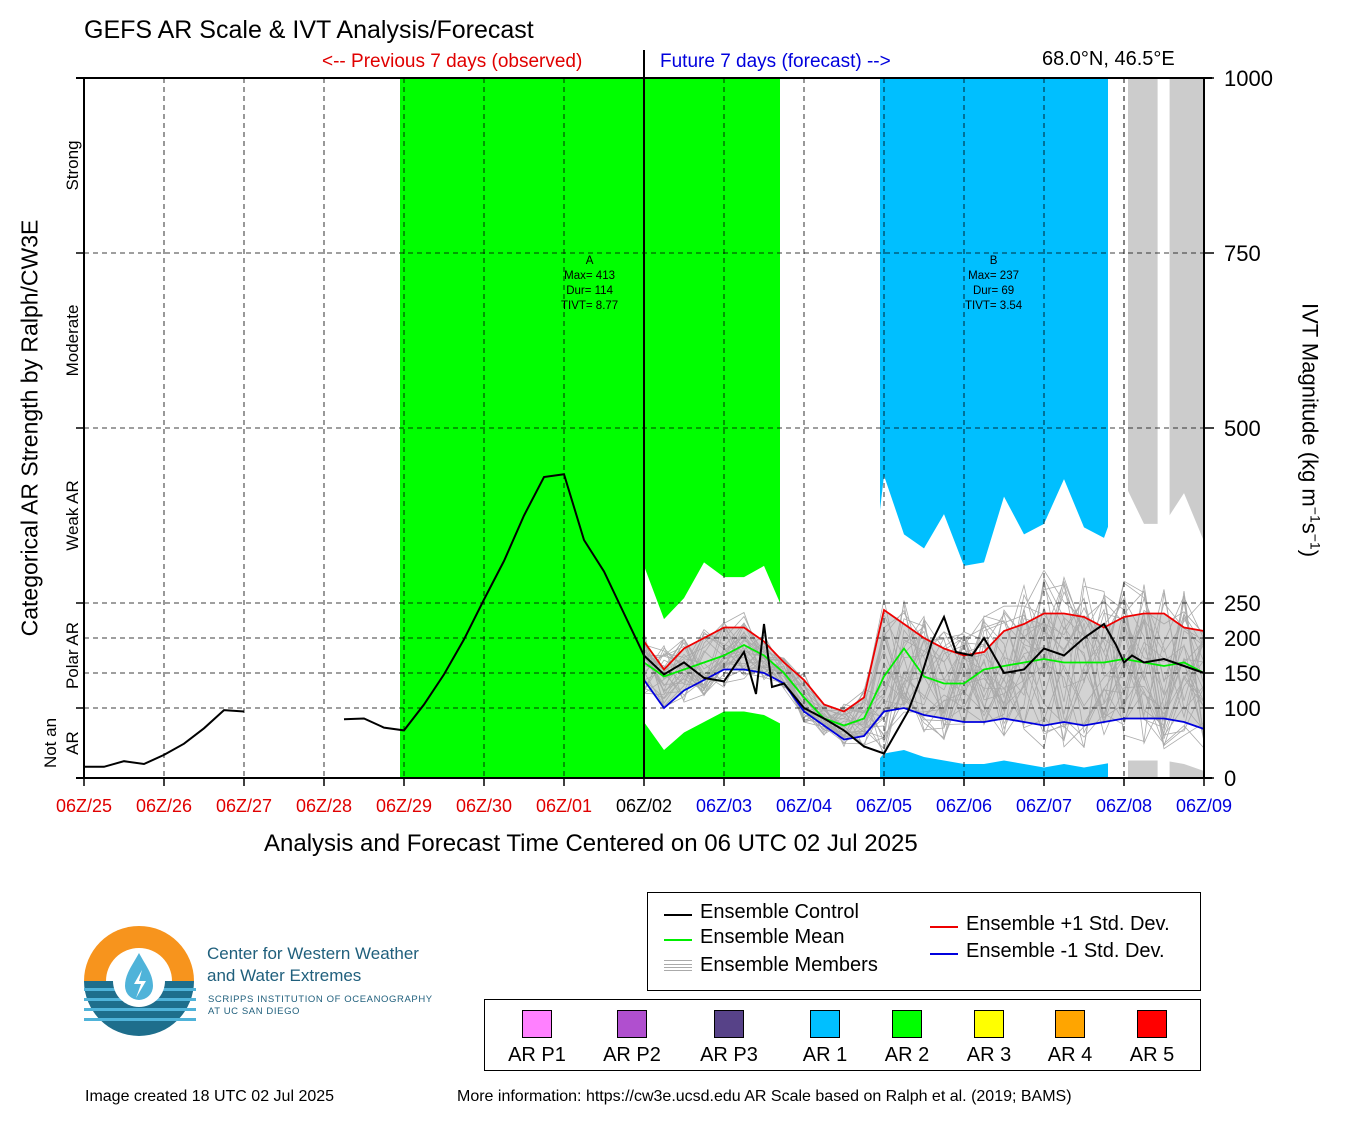  What do you see at coordinates (404, 806) in the screenshot?
I see `x-tick-label-06Z/29: 06Z/29` at bounding box center [404, 806].